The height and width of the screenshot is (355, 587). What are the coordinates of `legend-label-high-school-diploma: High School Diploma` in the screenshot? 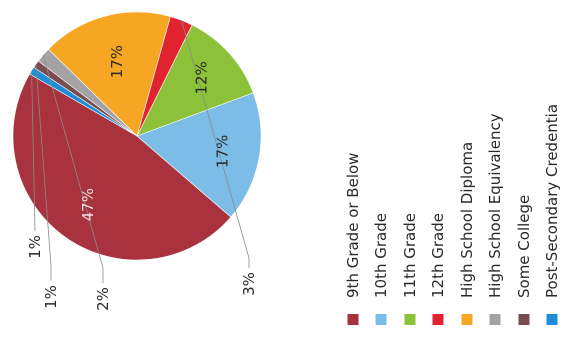 It's located at (467, 220).